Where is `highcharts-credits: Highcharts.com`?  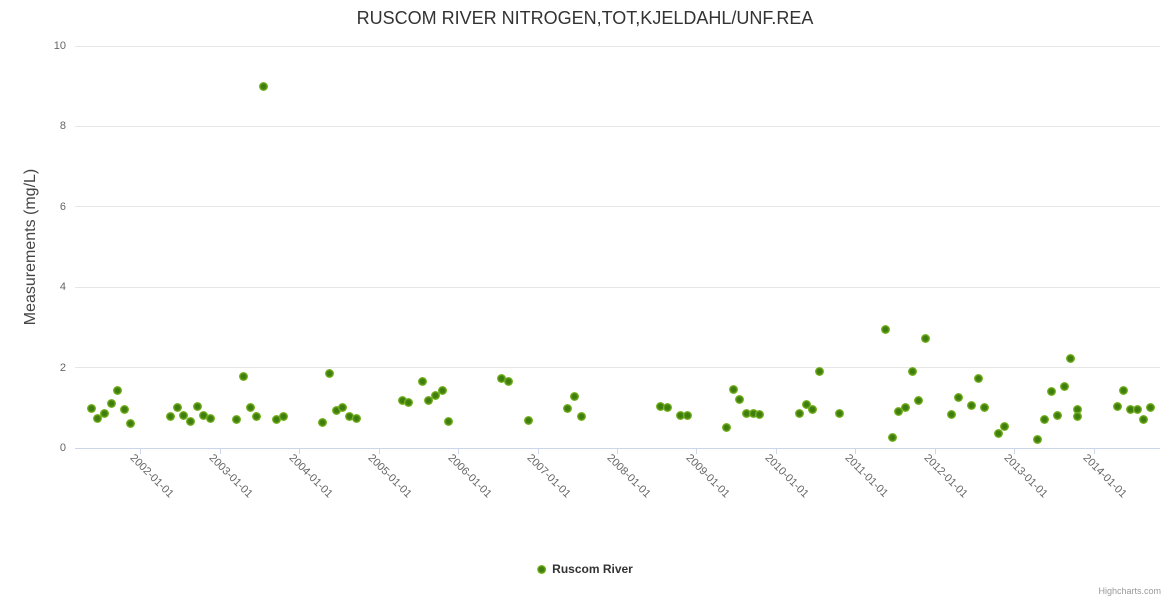
highcharts-credits: Highcharts.com is located at coordinates (1129, 591).